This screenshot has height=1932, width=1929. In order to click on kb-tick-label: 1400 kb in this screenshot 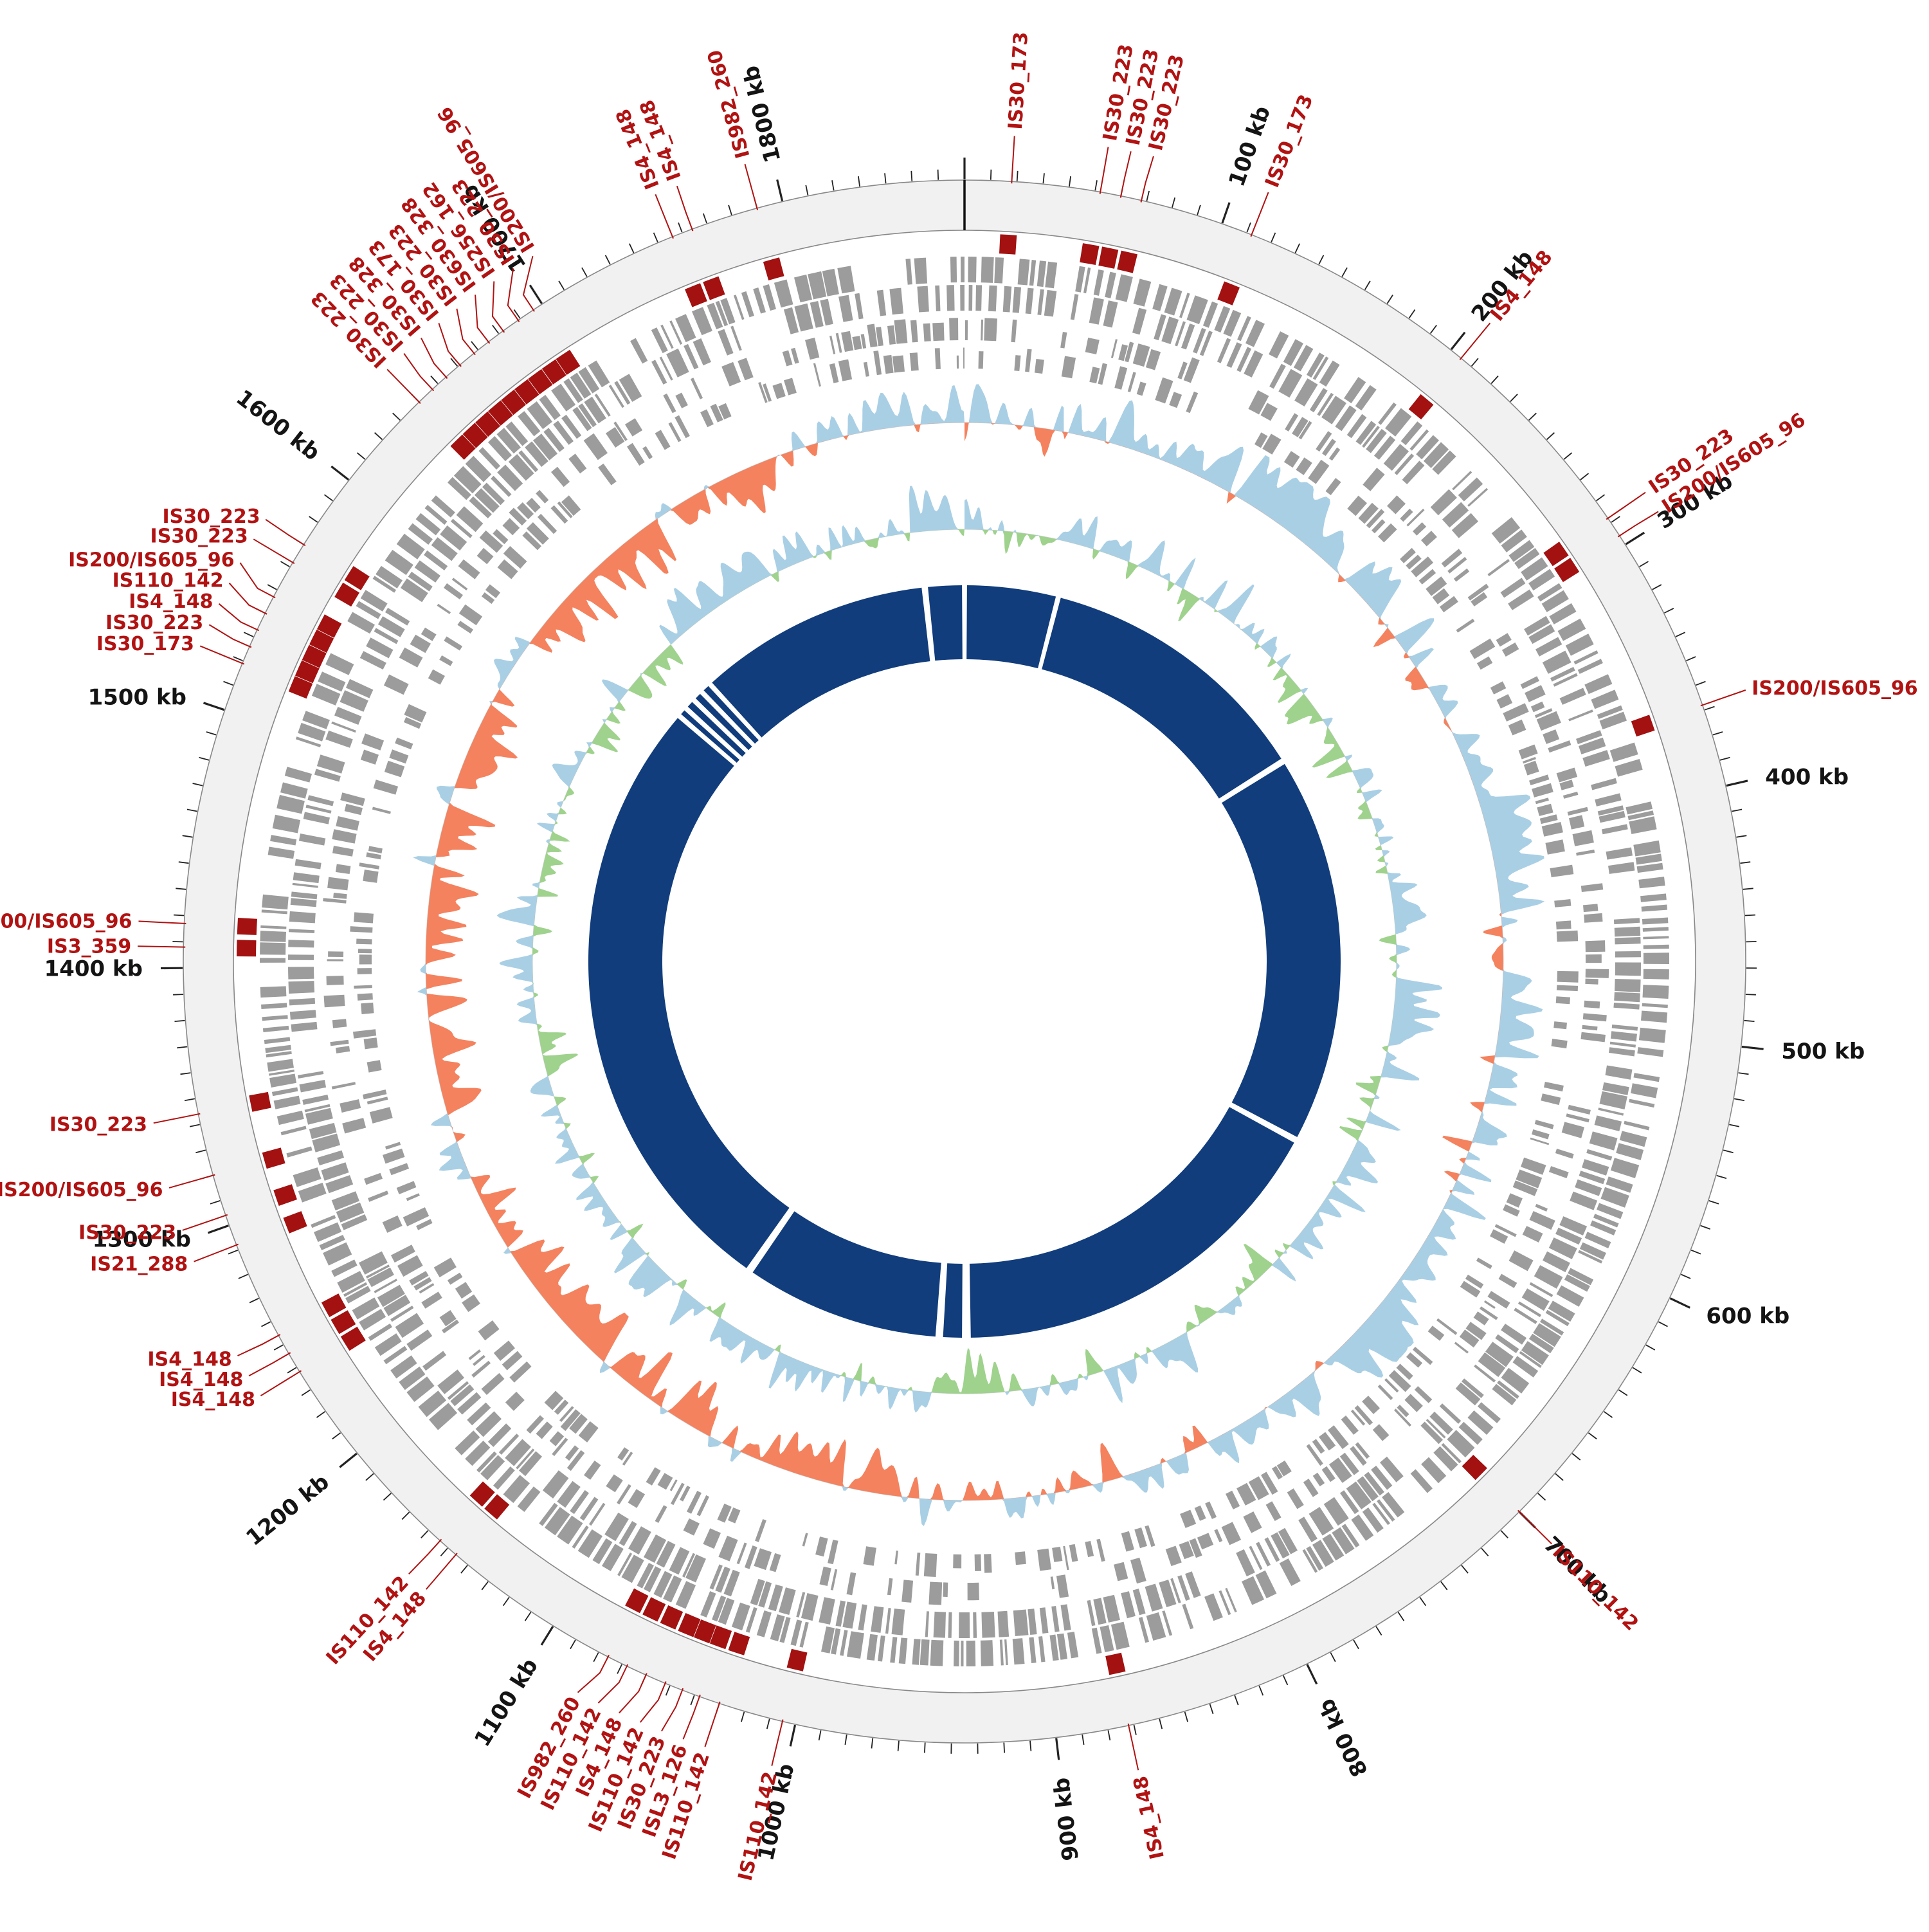, I will do `click(93, 969)`.